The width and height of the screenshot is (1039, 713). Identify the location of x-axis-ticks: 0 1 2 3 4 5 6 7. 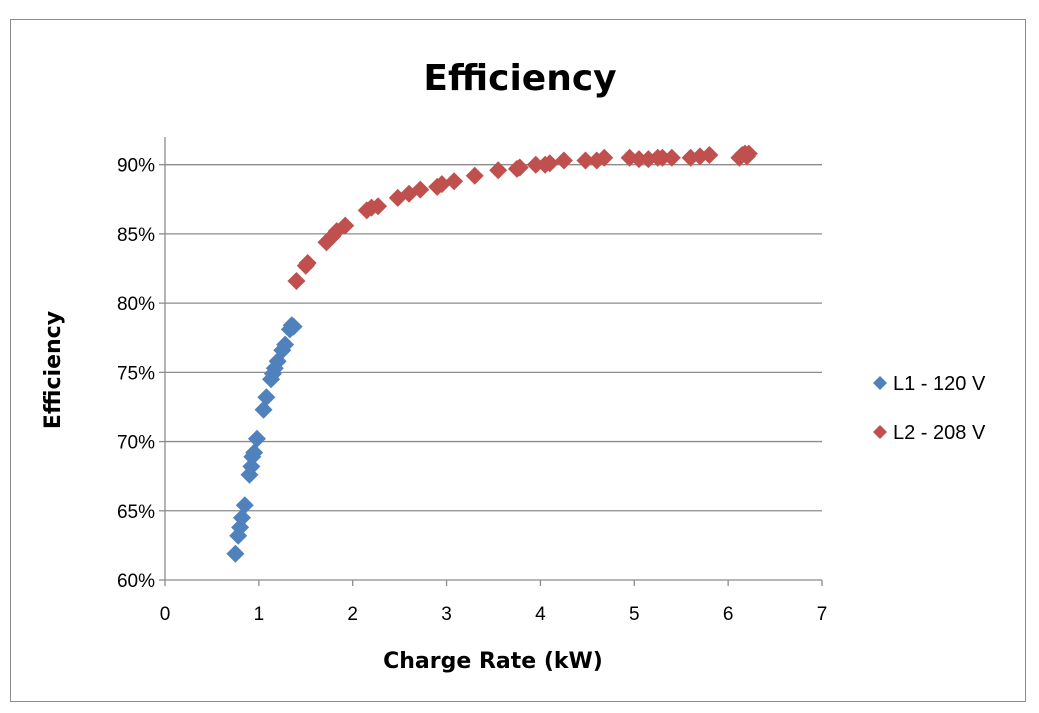
(494, 602).